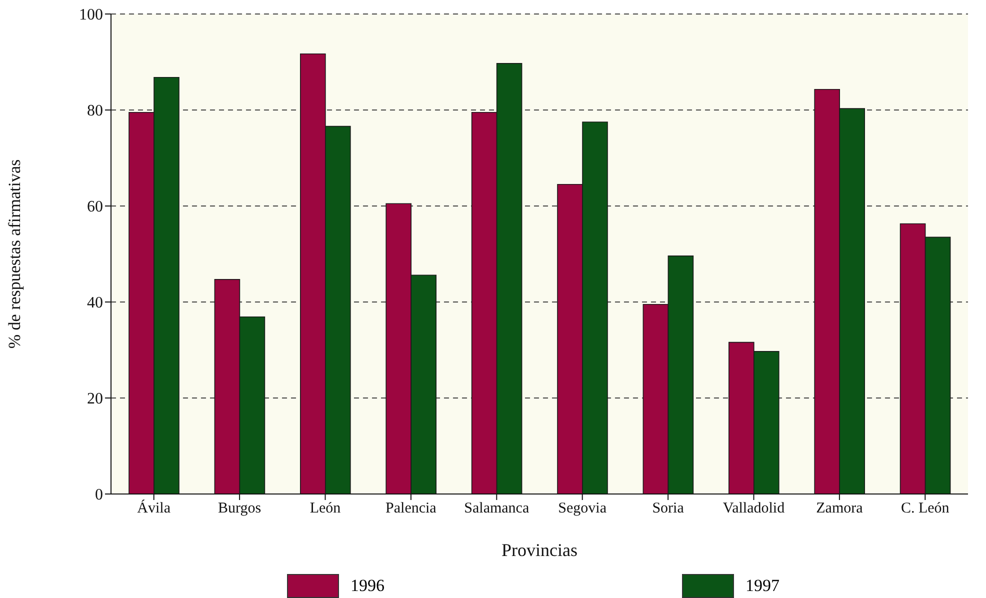 This screenshot has height=598, width=986. What do you see at coordinates (411, 508) in the screenshot?
I see `x-tick-label: Palencia` at bounding box center [411, 508].